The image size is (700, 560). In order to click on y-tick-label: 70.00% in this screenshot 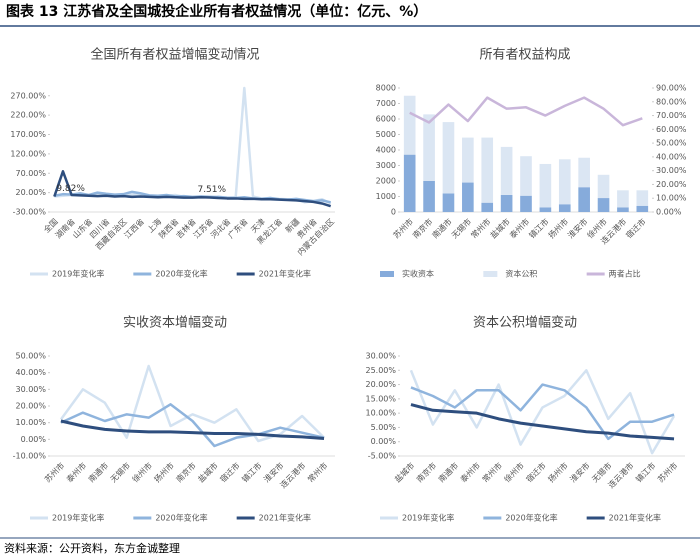, I will do `click(30, 173)`.